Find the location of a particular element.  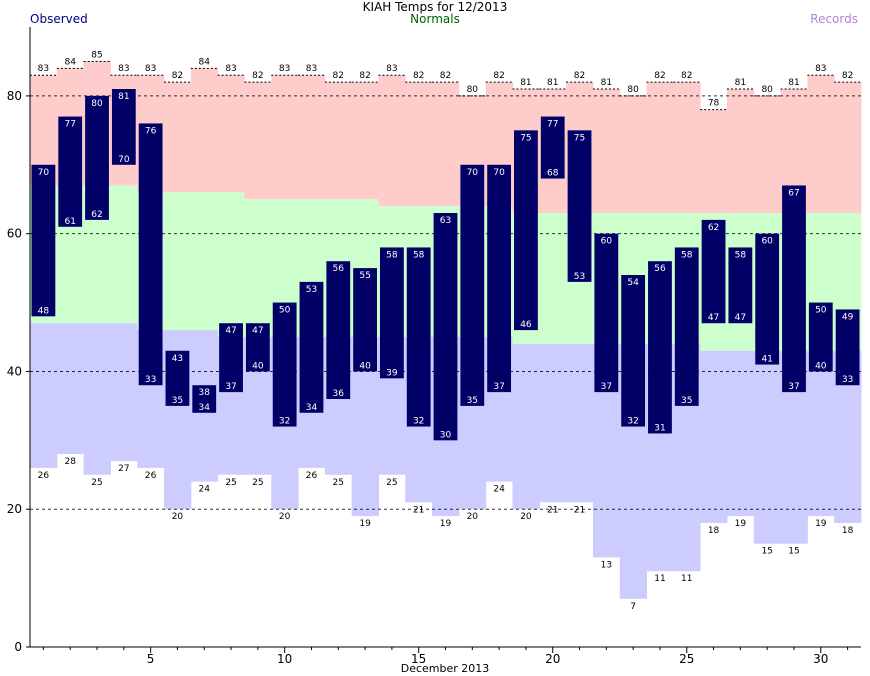

observed-high-label: 67 is located at coordinates (793, 193).